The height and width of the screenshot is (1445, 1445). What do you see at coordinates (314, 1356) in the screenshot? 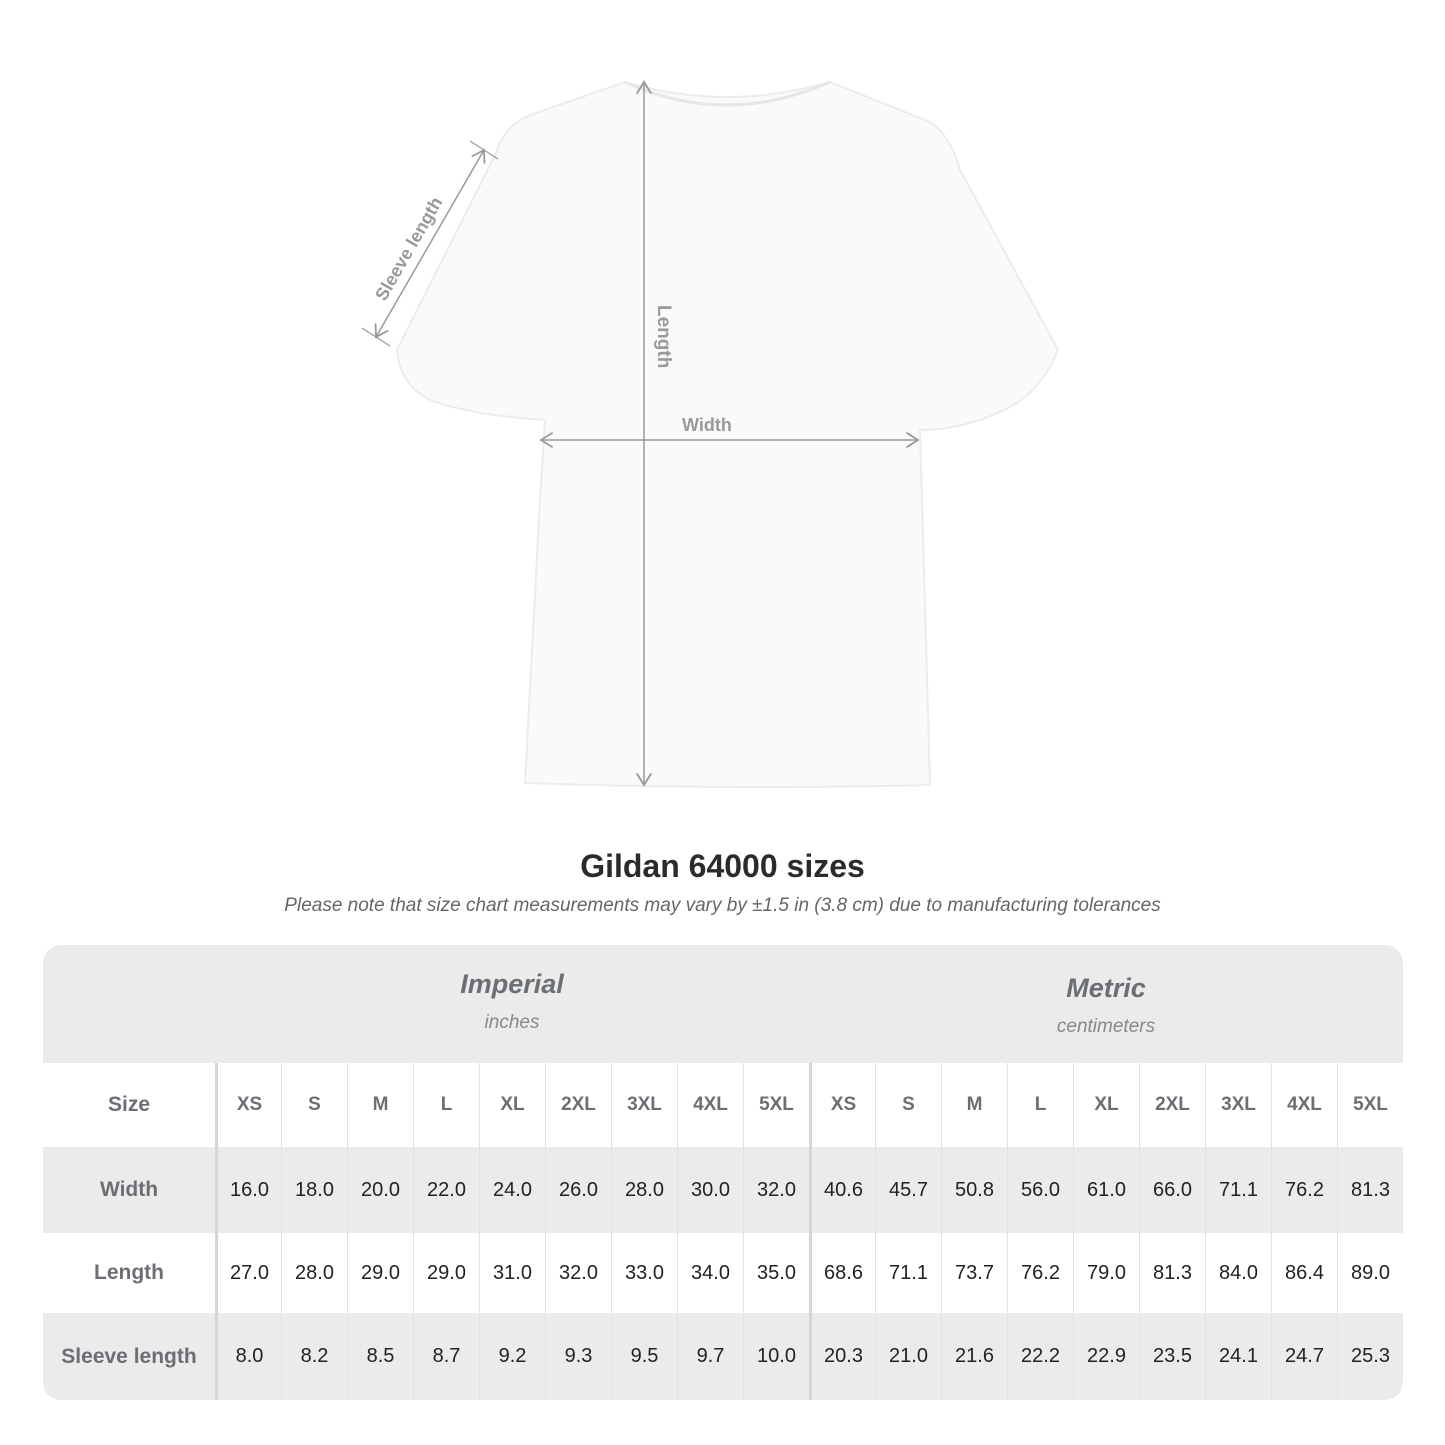
I see `table-cell: 8.2` at bounding box center [314, 1356].